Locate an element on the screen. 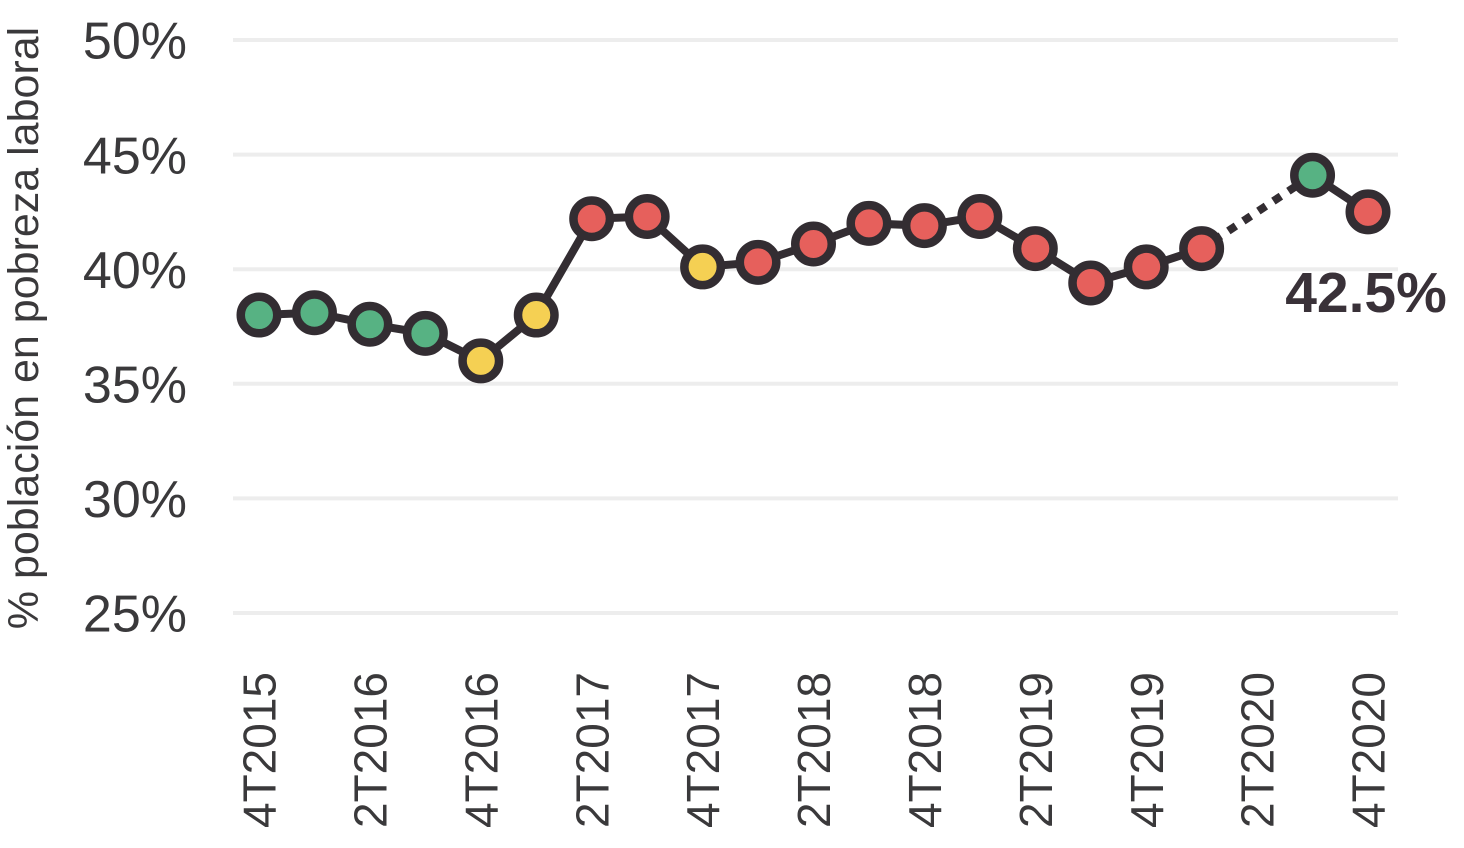  x-tick-label: 2T2017 is located at coordinates (592, 750).